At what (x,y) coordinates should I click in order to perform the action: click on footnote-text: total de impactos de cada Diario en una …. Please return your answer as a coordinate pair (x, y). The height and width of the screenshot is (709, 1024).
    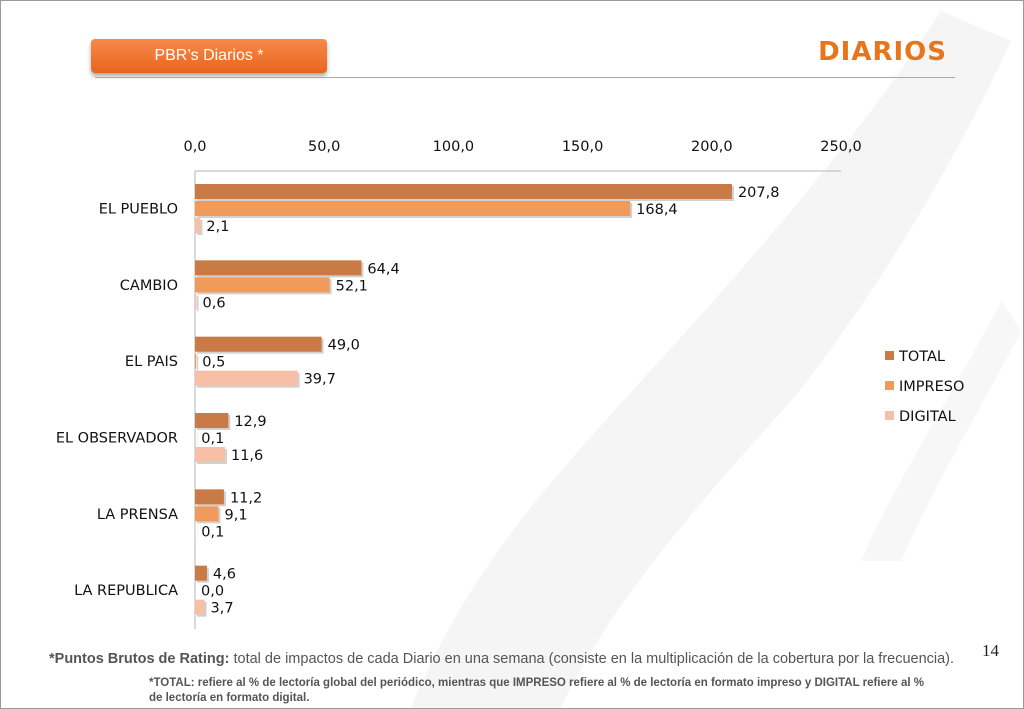
    Looking at the image, I should click on (592, 659).